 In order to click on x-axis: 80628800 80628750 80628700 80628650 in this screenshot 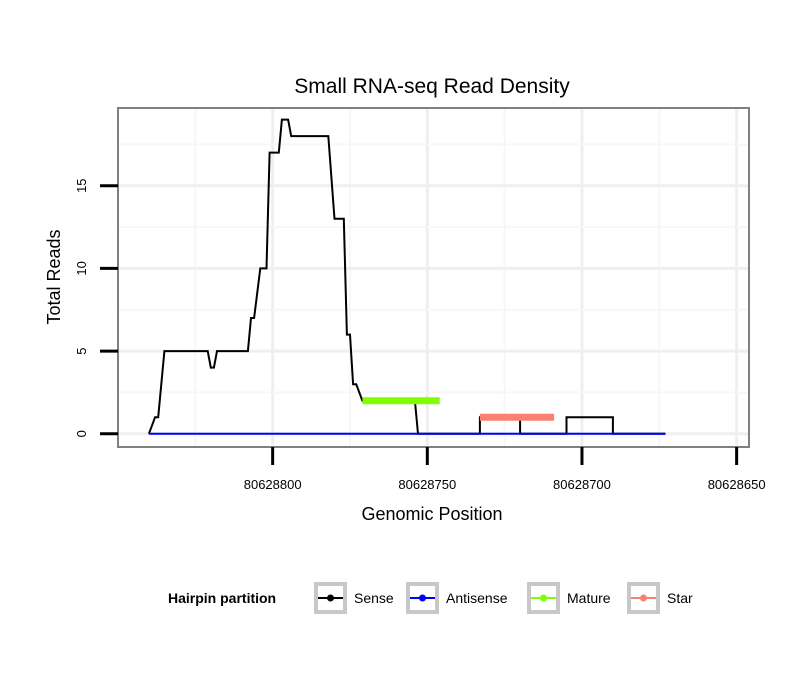, I will do `click(505, 469)`.